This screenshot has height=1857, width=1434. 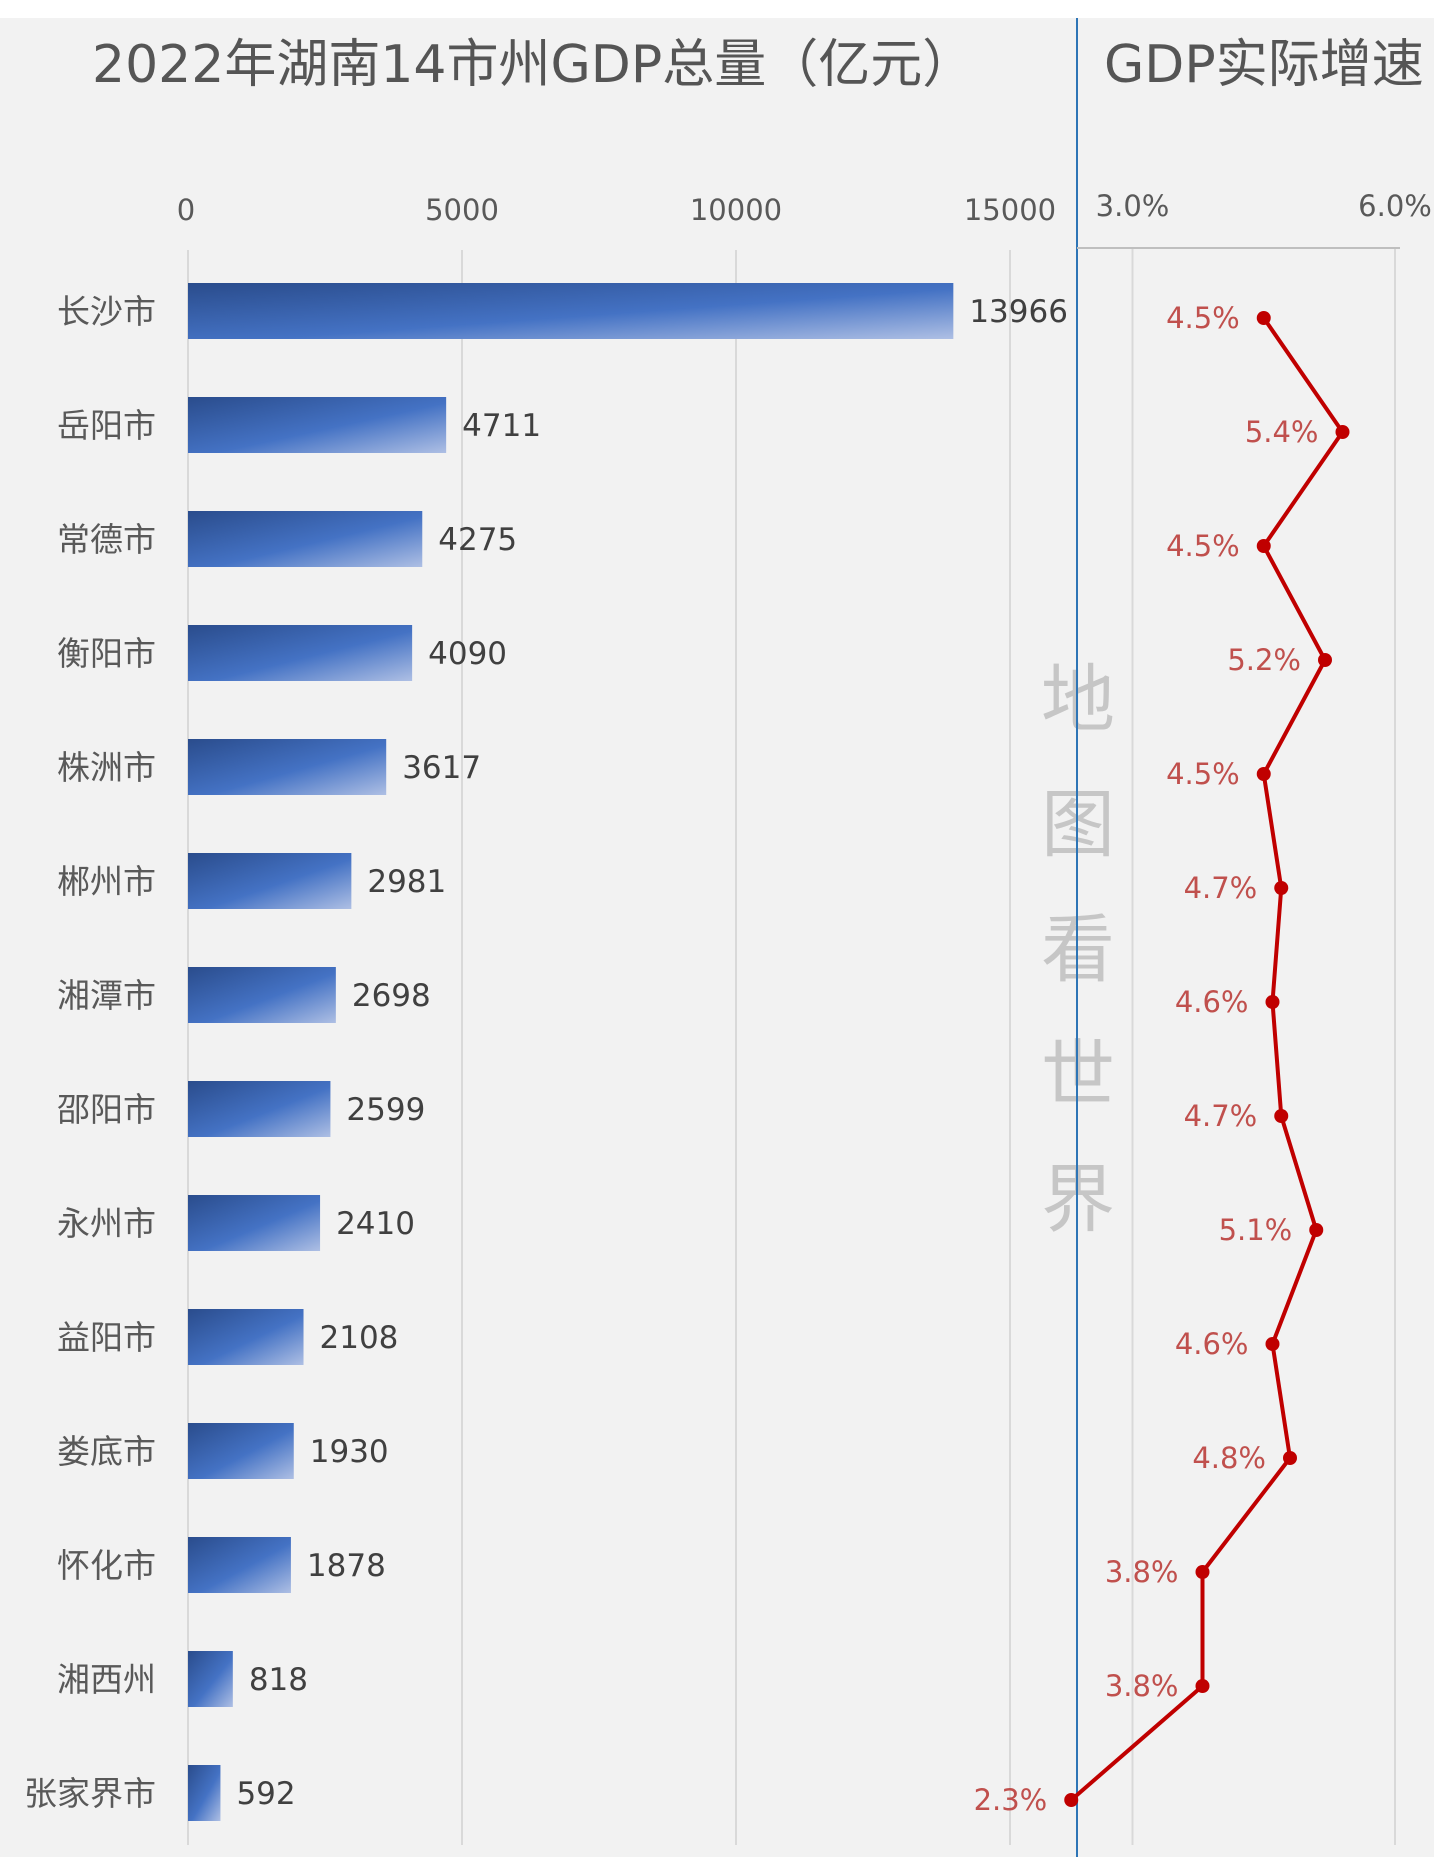 I want to click on bar-value-label: 13966, so click(x=1018, y=312).